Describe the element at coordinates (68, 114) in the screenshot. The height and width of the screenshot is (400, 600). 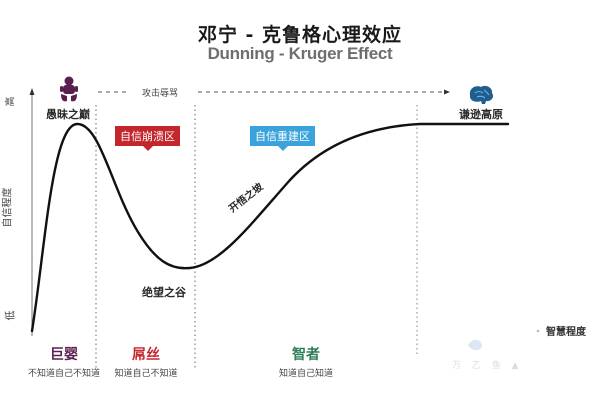
I see `peak-label: 愚昧之巅` at that location.